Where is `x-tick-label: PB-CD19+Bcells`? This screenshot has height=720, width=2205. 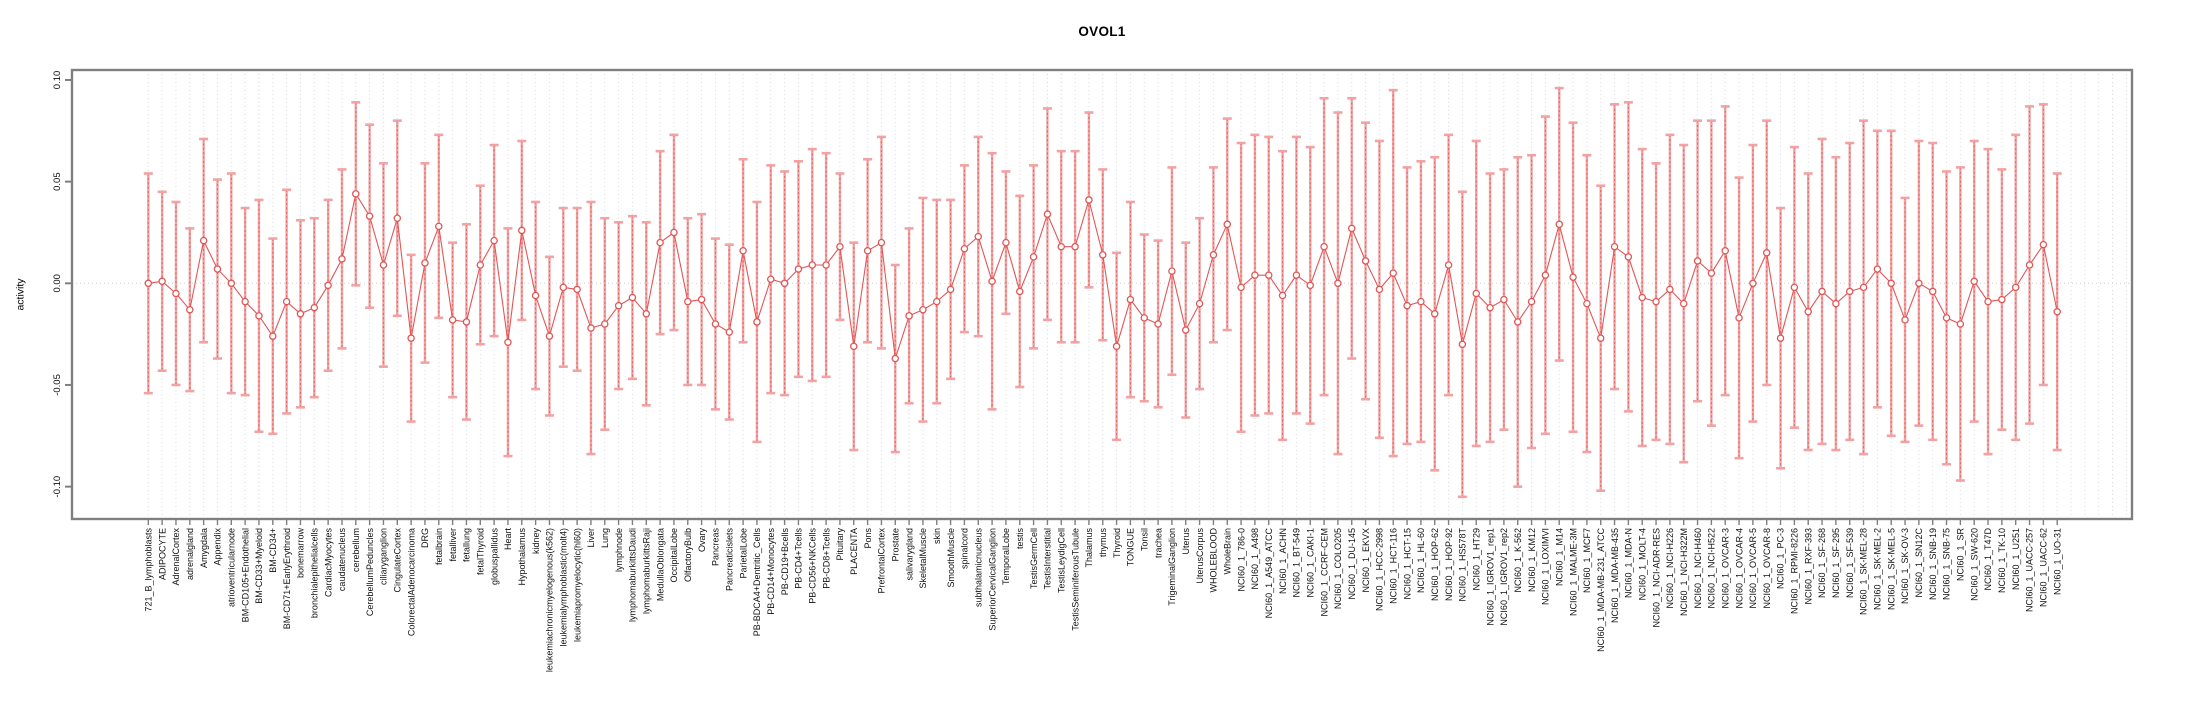 x-tick-label: PB-CD19+Bcells is located at coordinates (785, 562).